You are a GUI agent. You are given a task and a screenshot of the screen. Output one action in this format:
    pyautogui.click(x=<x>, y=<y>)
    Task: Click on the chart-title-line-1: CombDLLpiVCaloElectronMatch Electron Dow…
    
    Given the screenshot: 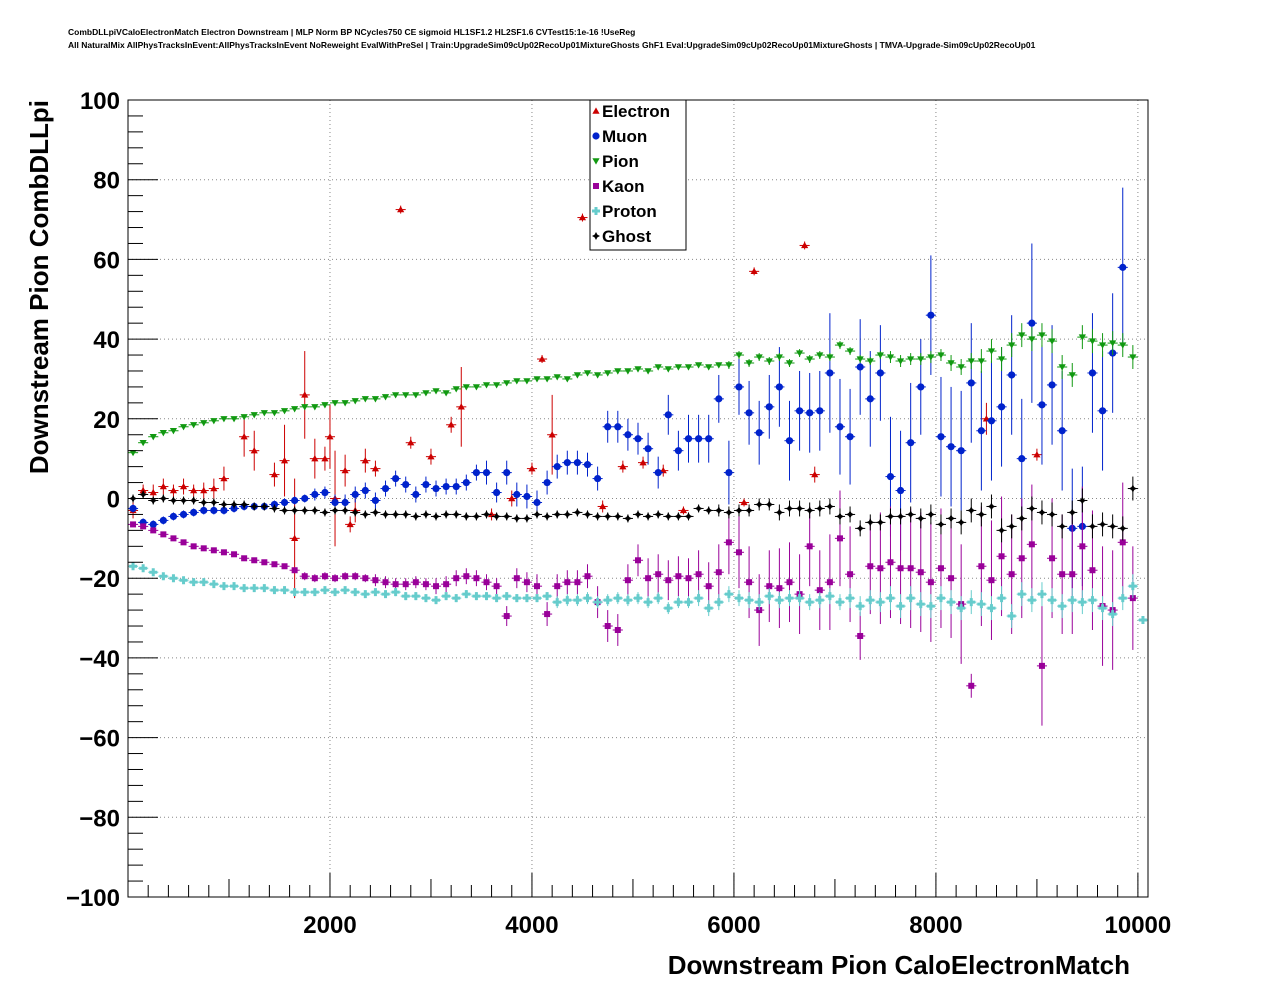 What is the action you would take?
    pyautogui.click(x=352, y=32)
    